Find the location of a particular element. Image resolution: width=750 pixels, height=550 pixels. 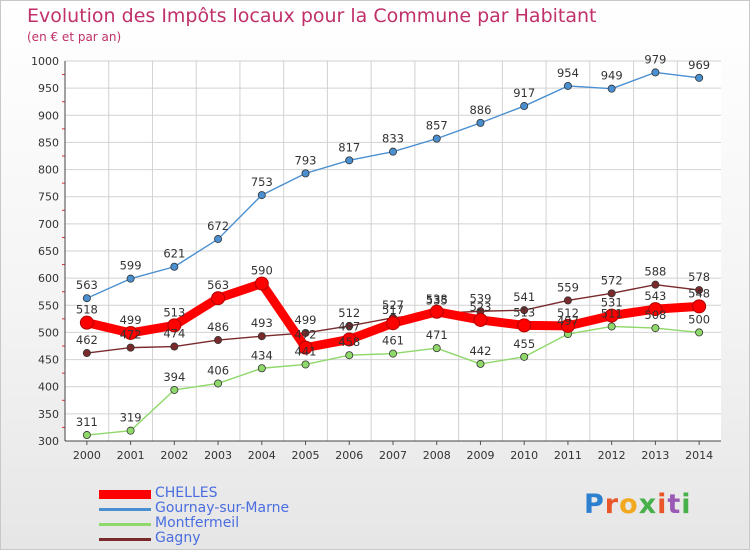

data-label-gournay-sur-marne: 599 is located at coordinates (131, 266).